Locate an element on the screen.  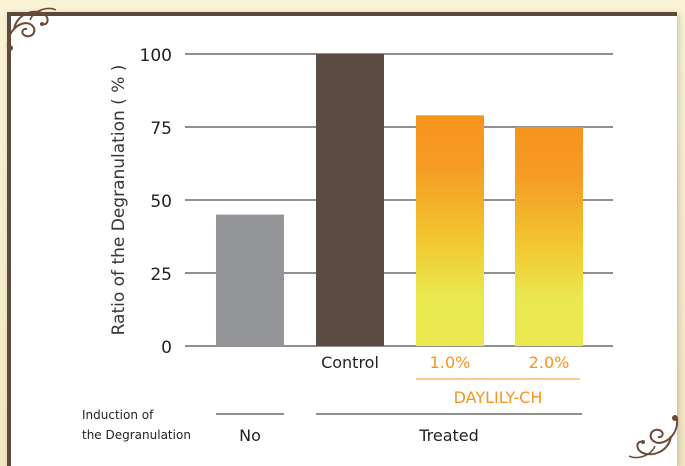
induction-label-line2: the Degranulation is located at coordinates (136, 435).